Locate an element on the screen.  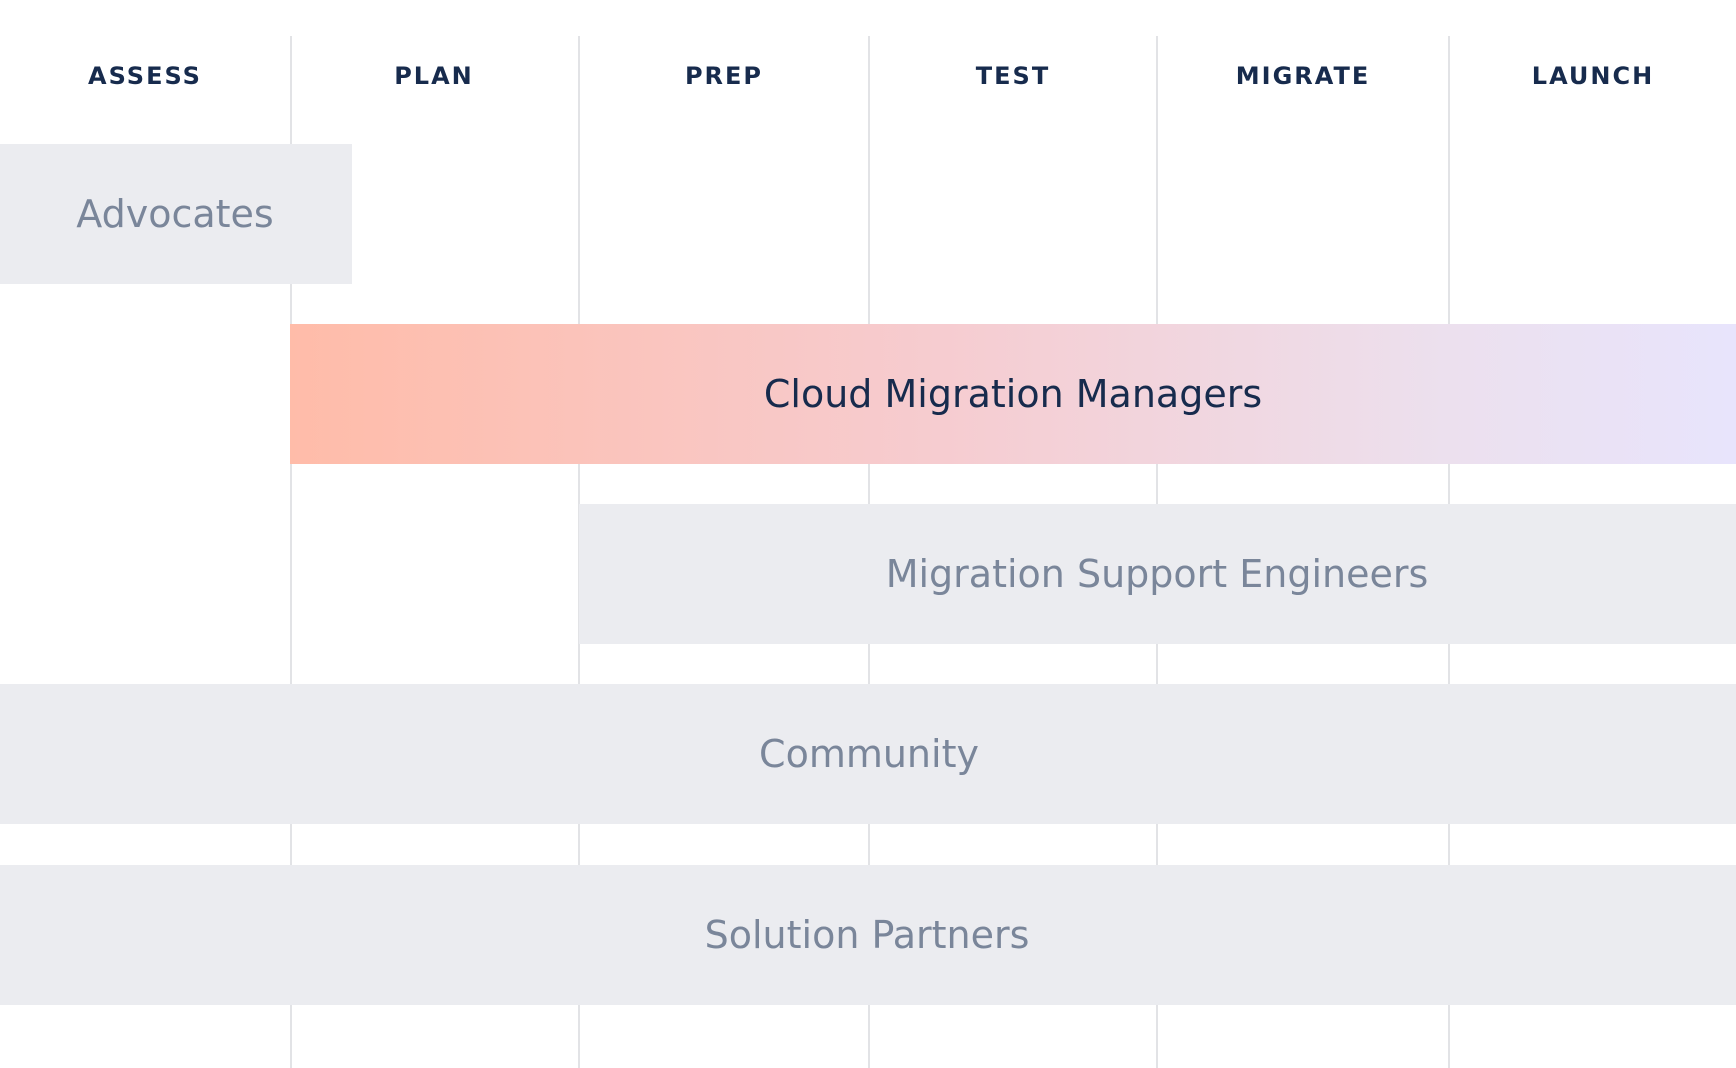
role-bar: Advocates is located at coordinates (176, 214).